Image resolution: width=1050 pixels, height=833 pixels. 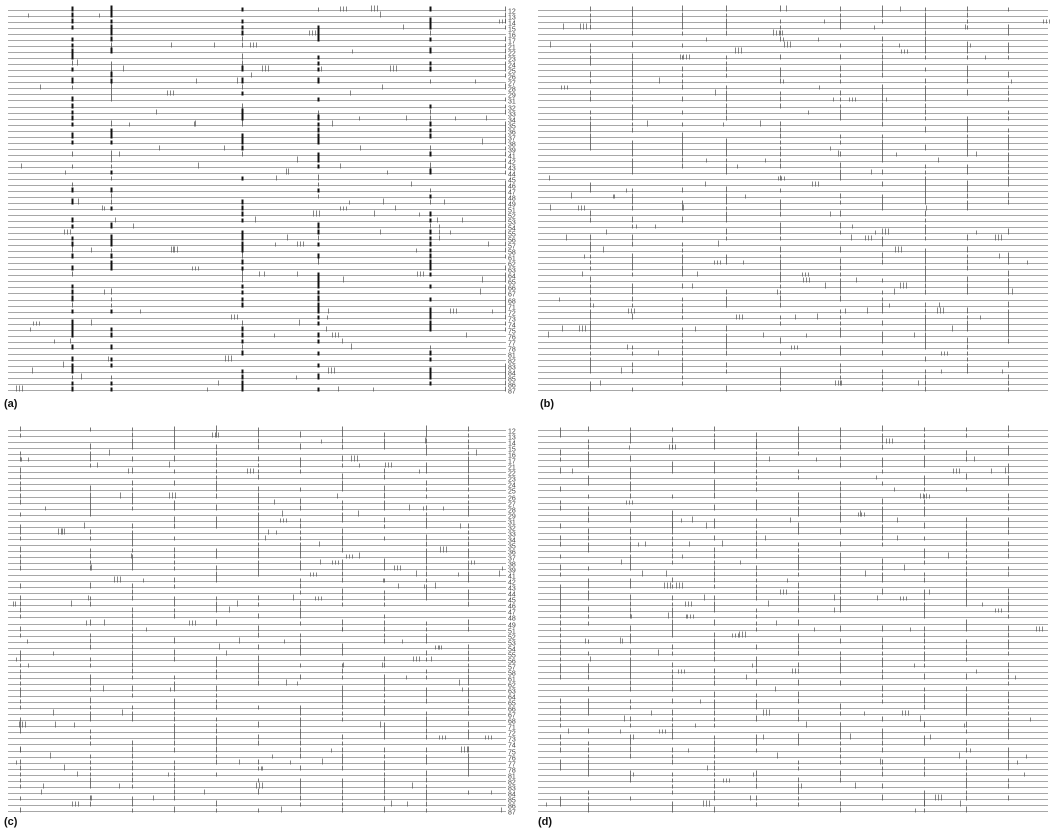 What do you see at coordinates (512, 289) in the screenshot?
I see `row-label: 66` at bounding box center [512, 289].